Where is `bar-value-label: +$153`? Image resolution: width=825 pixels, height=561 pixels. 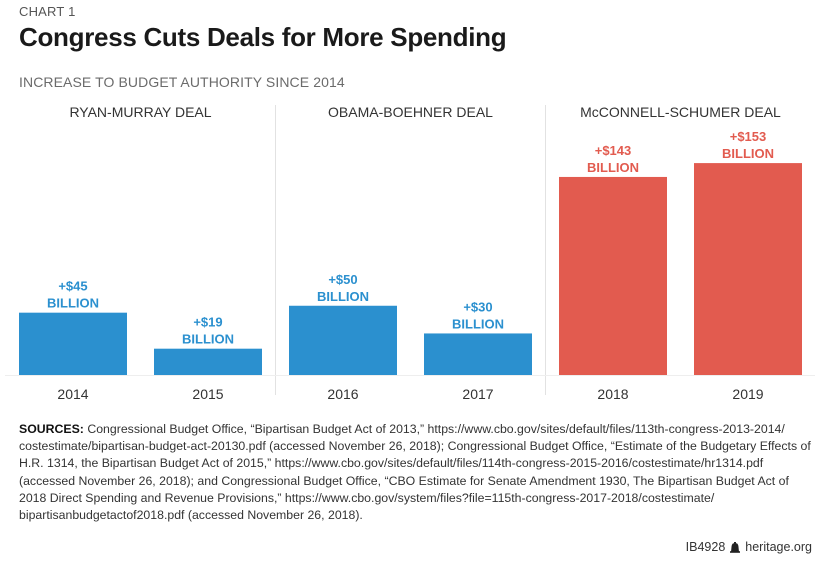 bar-value-label: +$153 is located at coordinates (748, 136).